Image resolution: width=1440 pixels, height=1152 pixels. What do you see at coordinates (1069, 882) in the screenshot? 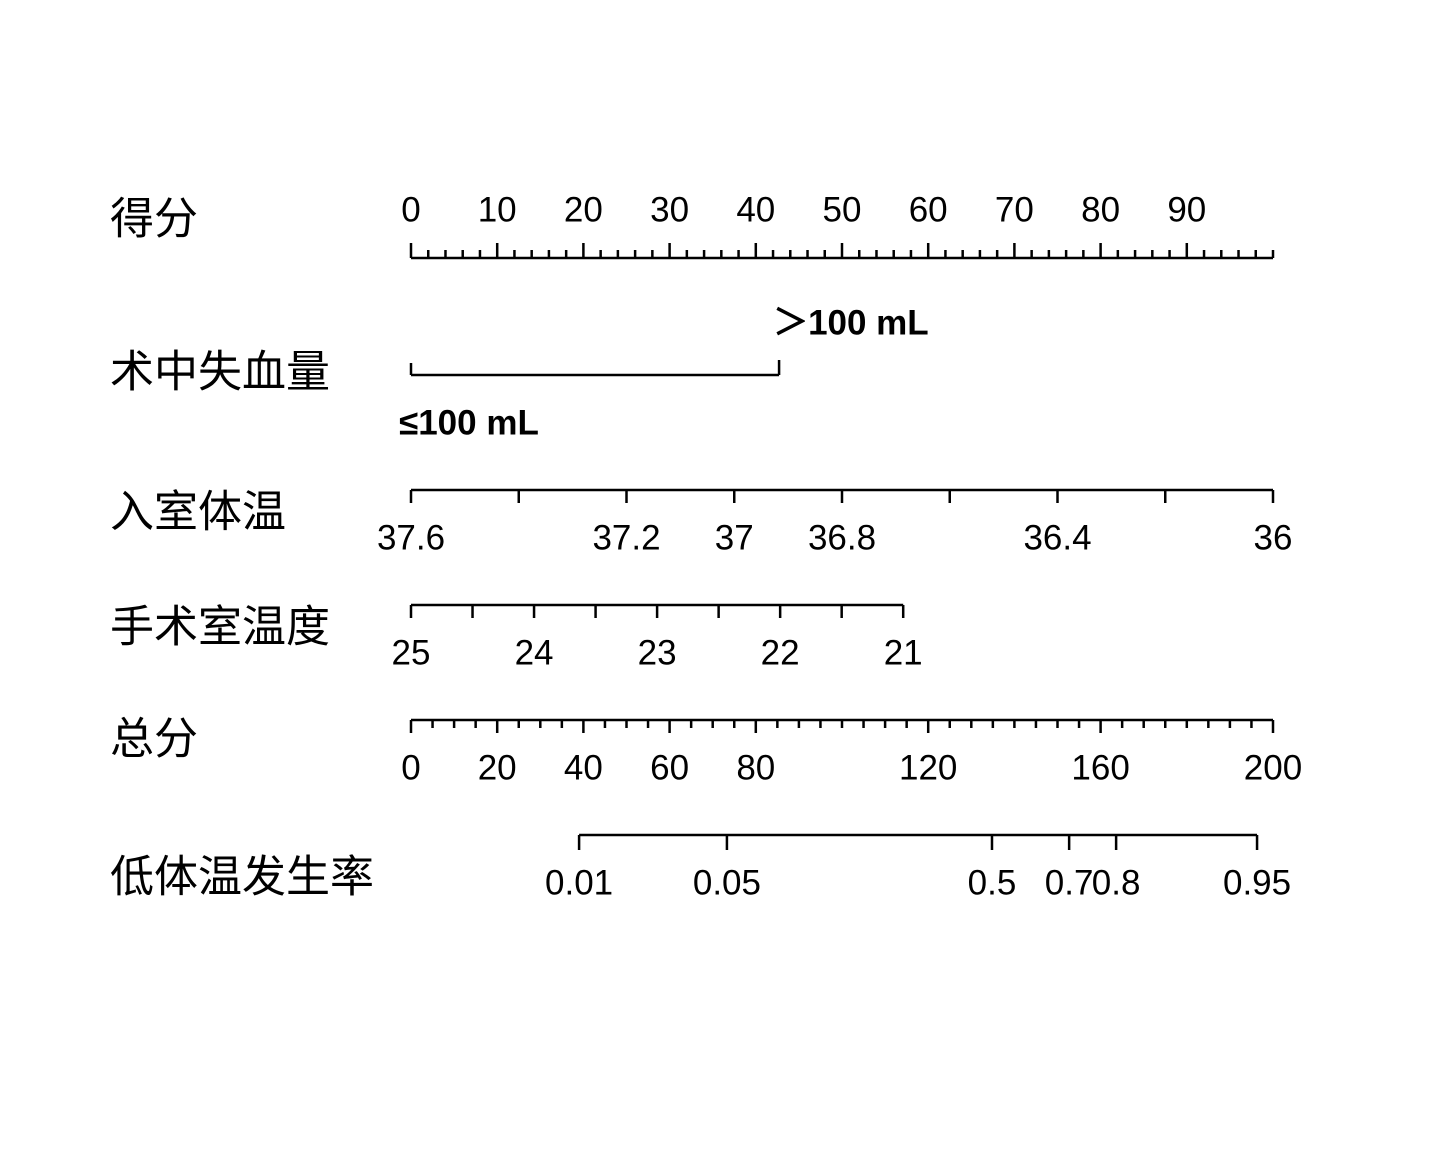
I see `tick-label: 0.7` at bounding box center [1069, 882].